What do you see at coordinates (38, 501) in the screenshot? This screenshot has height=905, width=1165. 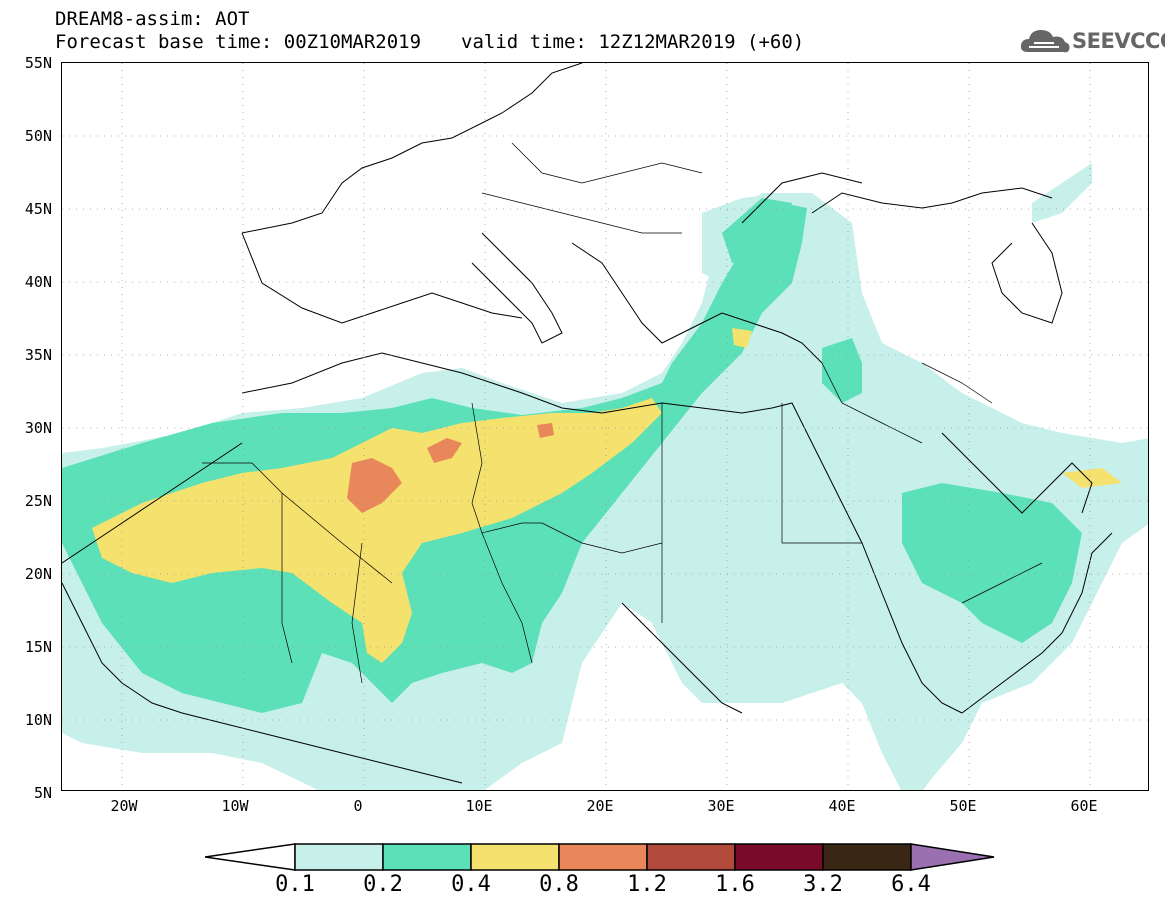 I see `lat-label-25n: 25N` at bounding box center [38, 501].